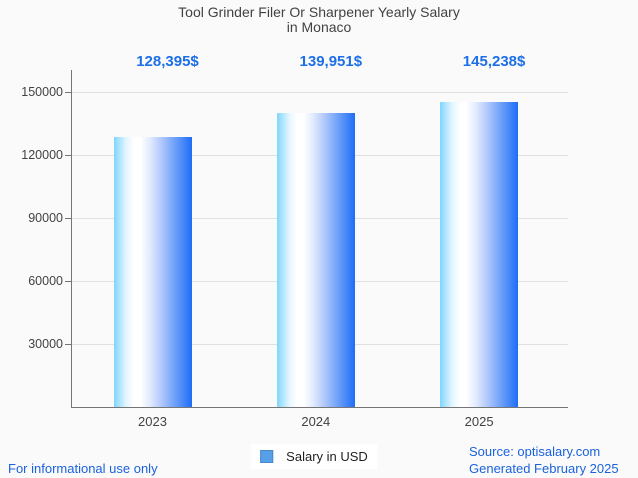 The width and height of the screenshot is (638, 478). What do you see at coordinates (544, 468) in the screenshot?
I see `generated-date: Generated February 2025` at bounding box center [544, 468].